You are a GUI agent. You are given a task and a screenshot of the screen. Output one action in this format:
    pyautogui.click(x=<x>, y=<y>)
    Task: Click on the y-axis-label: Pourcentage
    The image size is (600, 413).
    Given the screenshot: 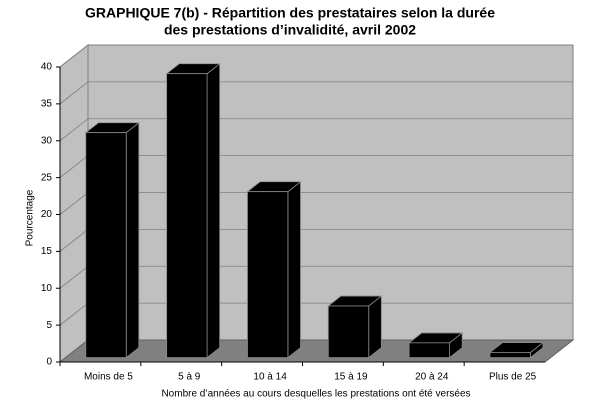 What is the action you would take?
    pyautogui.click(x=30, y=217)
    